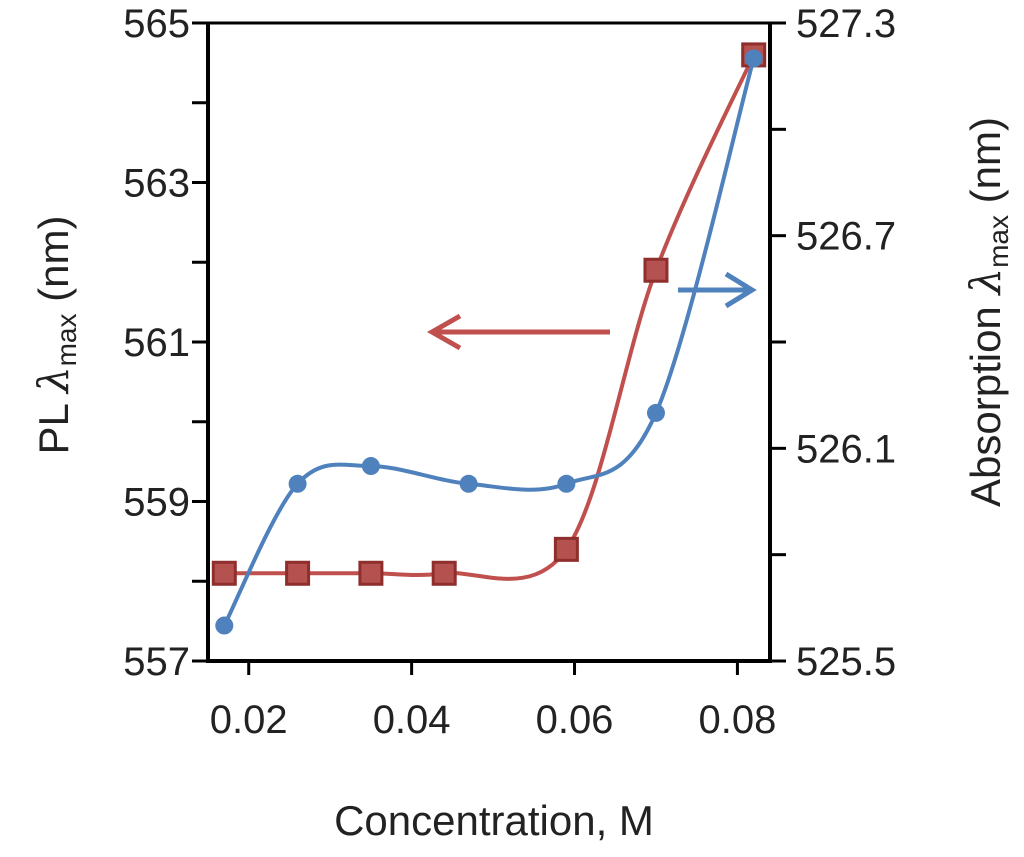 This screenshot has height=857, width=1024. I want to click on y-right-title-suffix: (nm), so click(985, 166).